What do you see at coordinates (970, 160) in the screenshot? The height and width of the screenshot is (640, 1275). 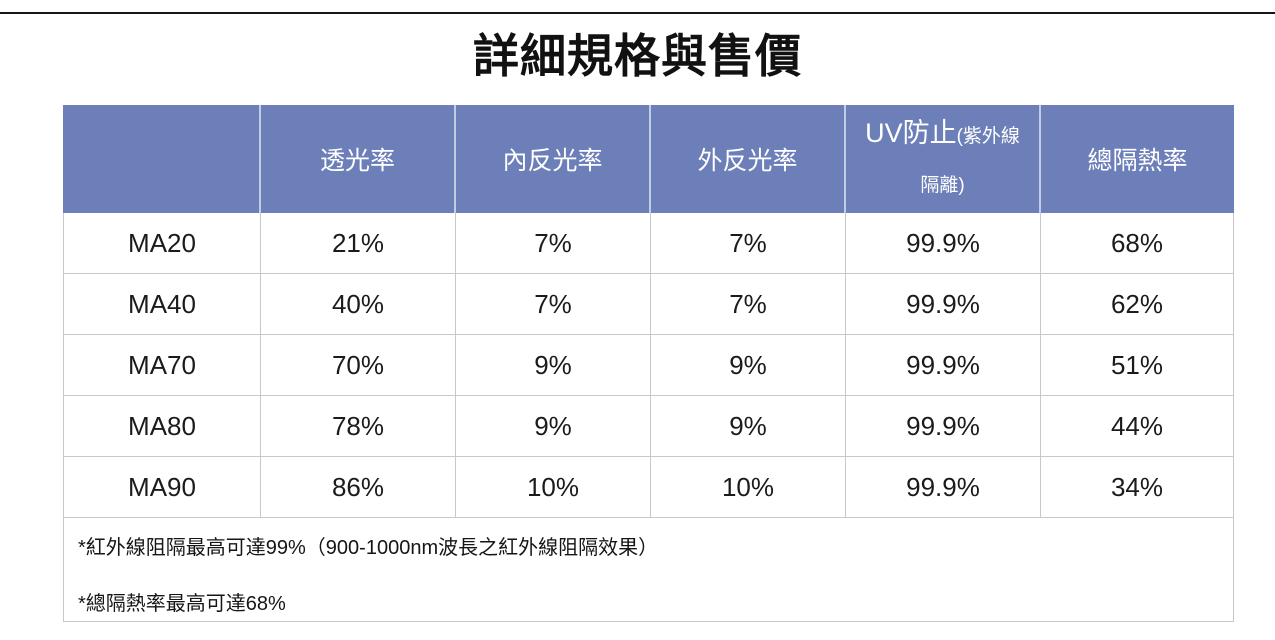 I see `uv-sub-label: (紫外線隔離)` at bounding box center [970, 160].